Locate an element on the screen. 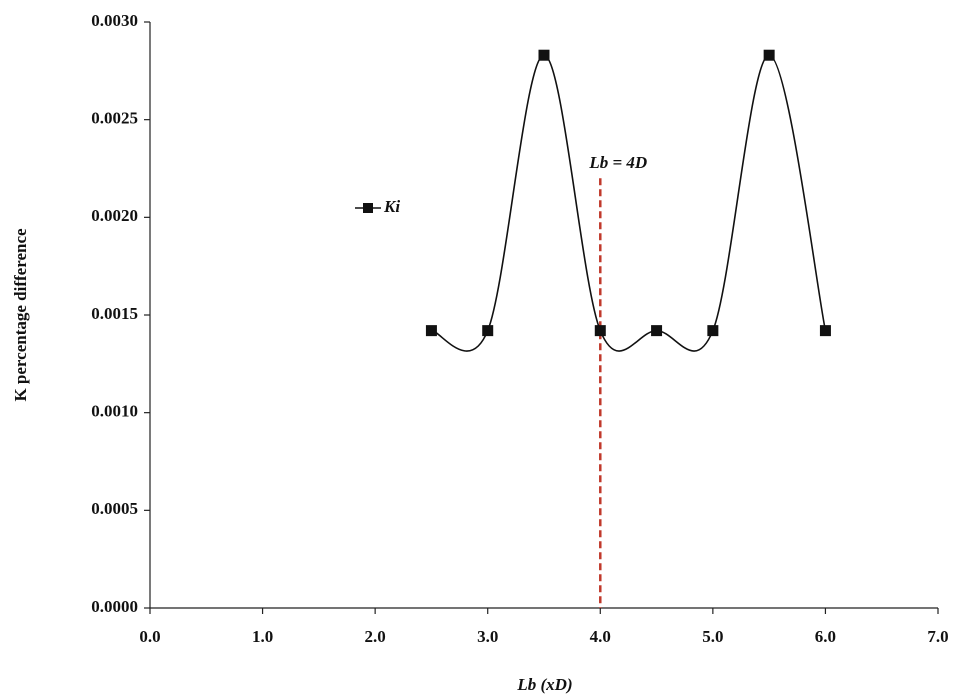  y-tick-label: 0.0010 is located at coordinates (114, 411).